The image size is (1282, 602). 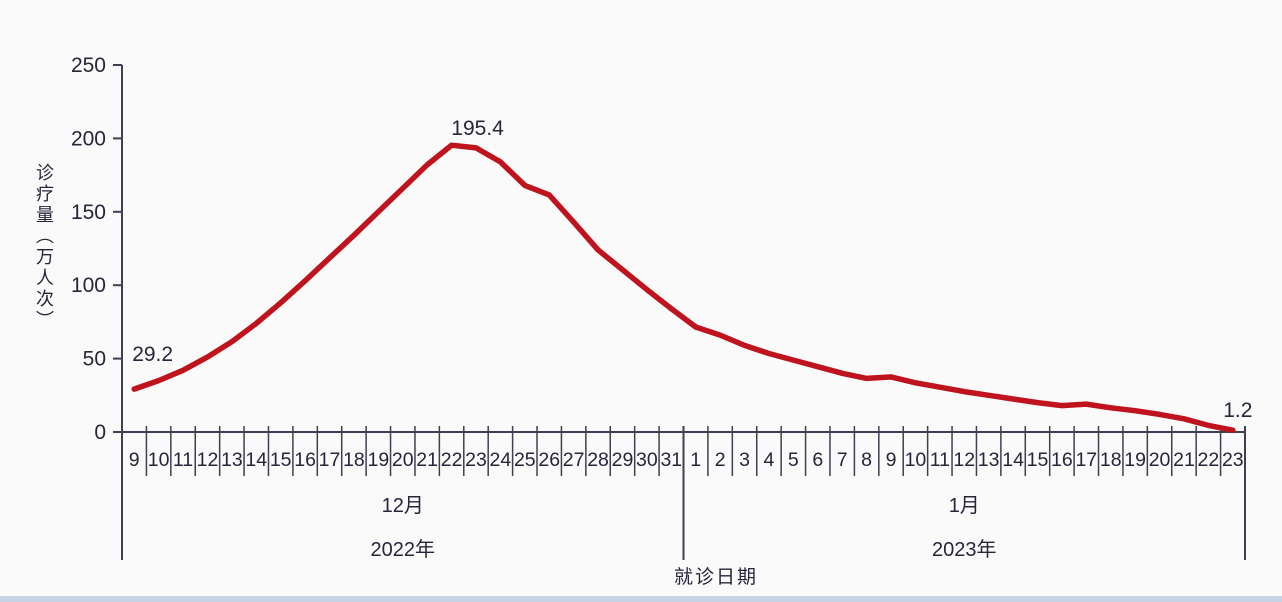 What do you see at coordinates (100, 432) in the screenshot?
I see `y-tick-label: 0` at bounding box center [100, 432].